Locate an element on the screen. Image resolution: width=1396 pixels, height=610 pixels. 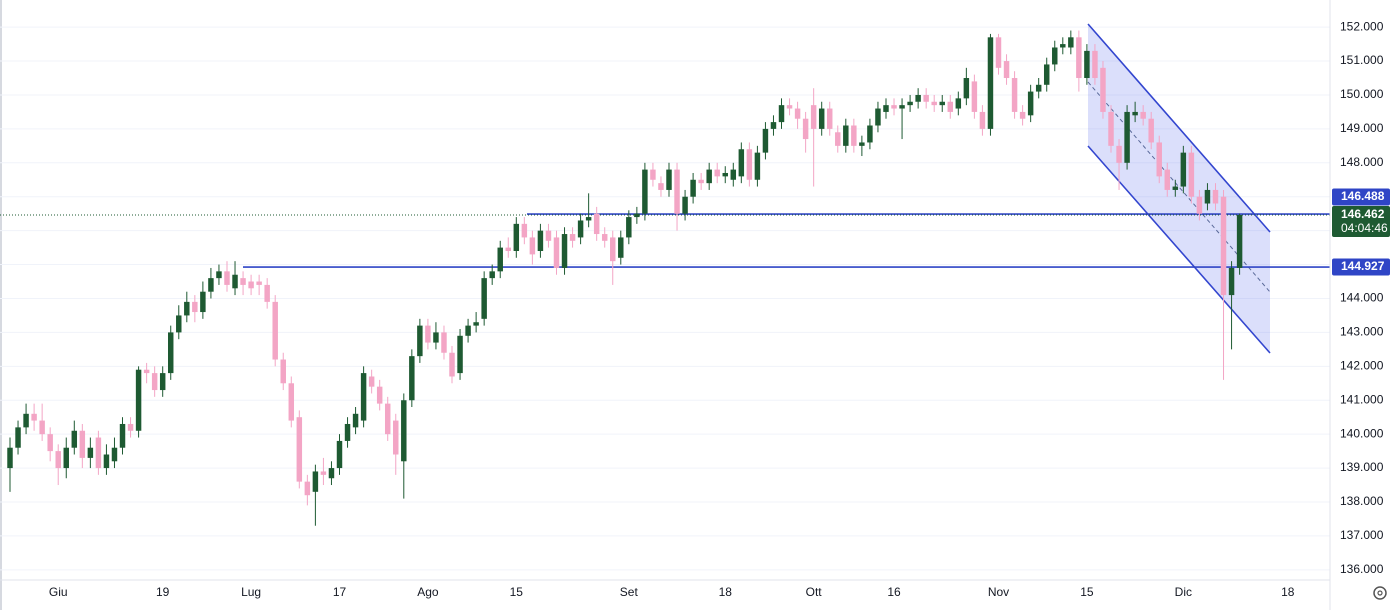
y-tick-label: 139.000 is located at coordinates (1362, 467).